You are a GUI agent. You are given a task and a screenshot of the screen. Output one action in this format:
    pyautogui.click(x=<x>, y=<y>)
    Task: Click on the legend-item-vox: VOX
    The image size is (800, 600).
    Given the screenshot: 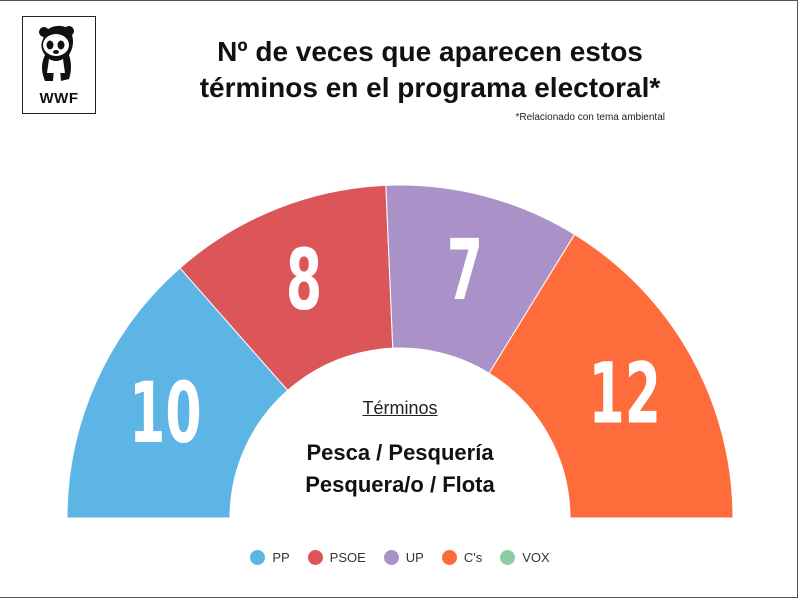 What is the action you would take?
    pyautogui.click(x=525, y=557)
    